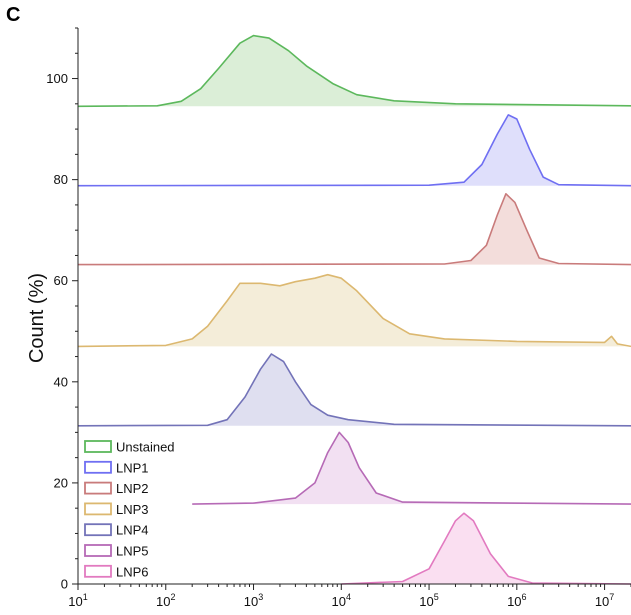 This screenshot has width=631, height=615. Describe the element at coordinates (98, 571) in the screenshot. I see `legend-swatch-lnp6` at that location.